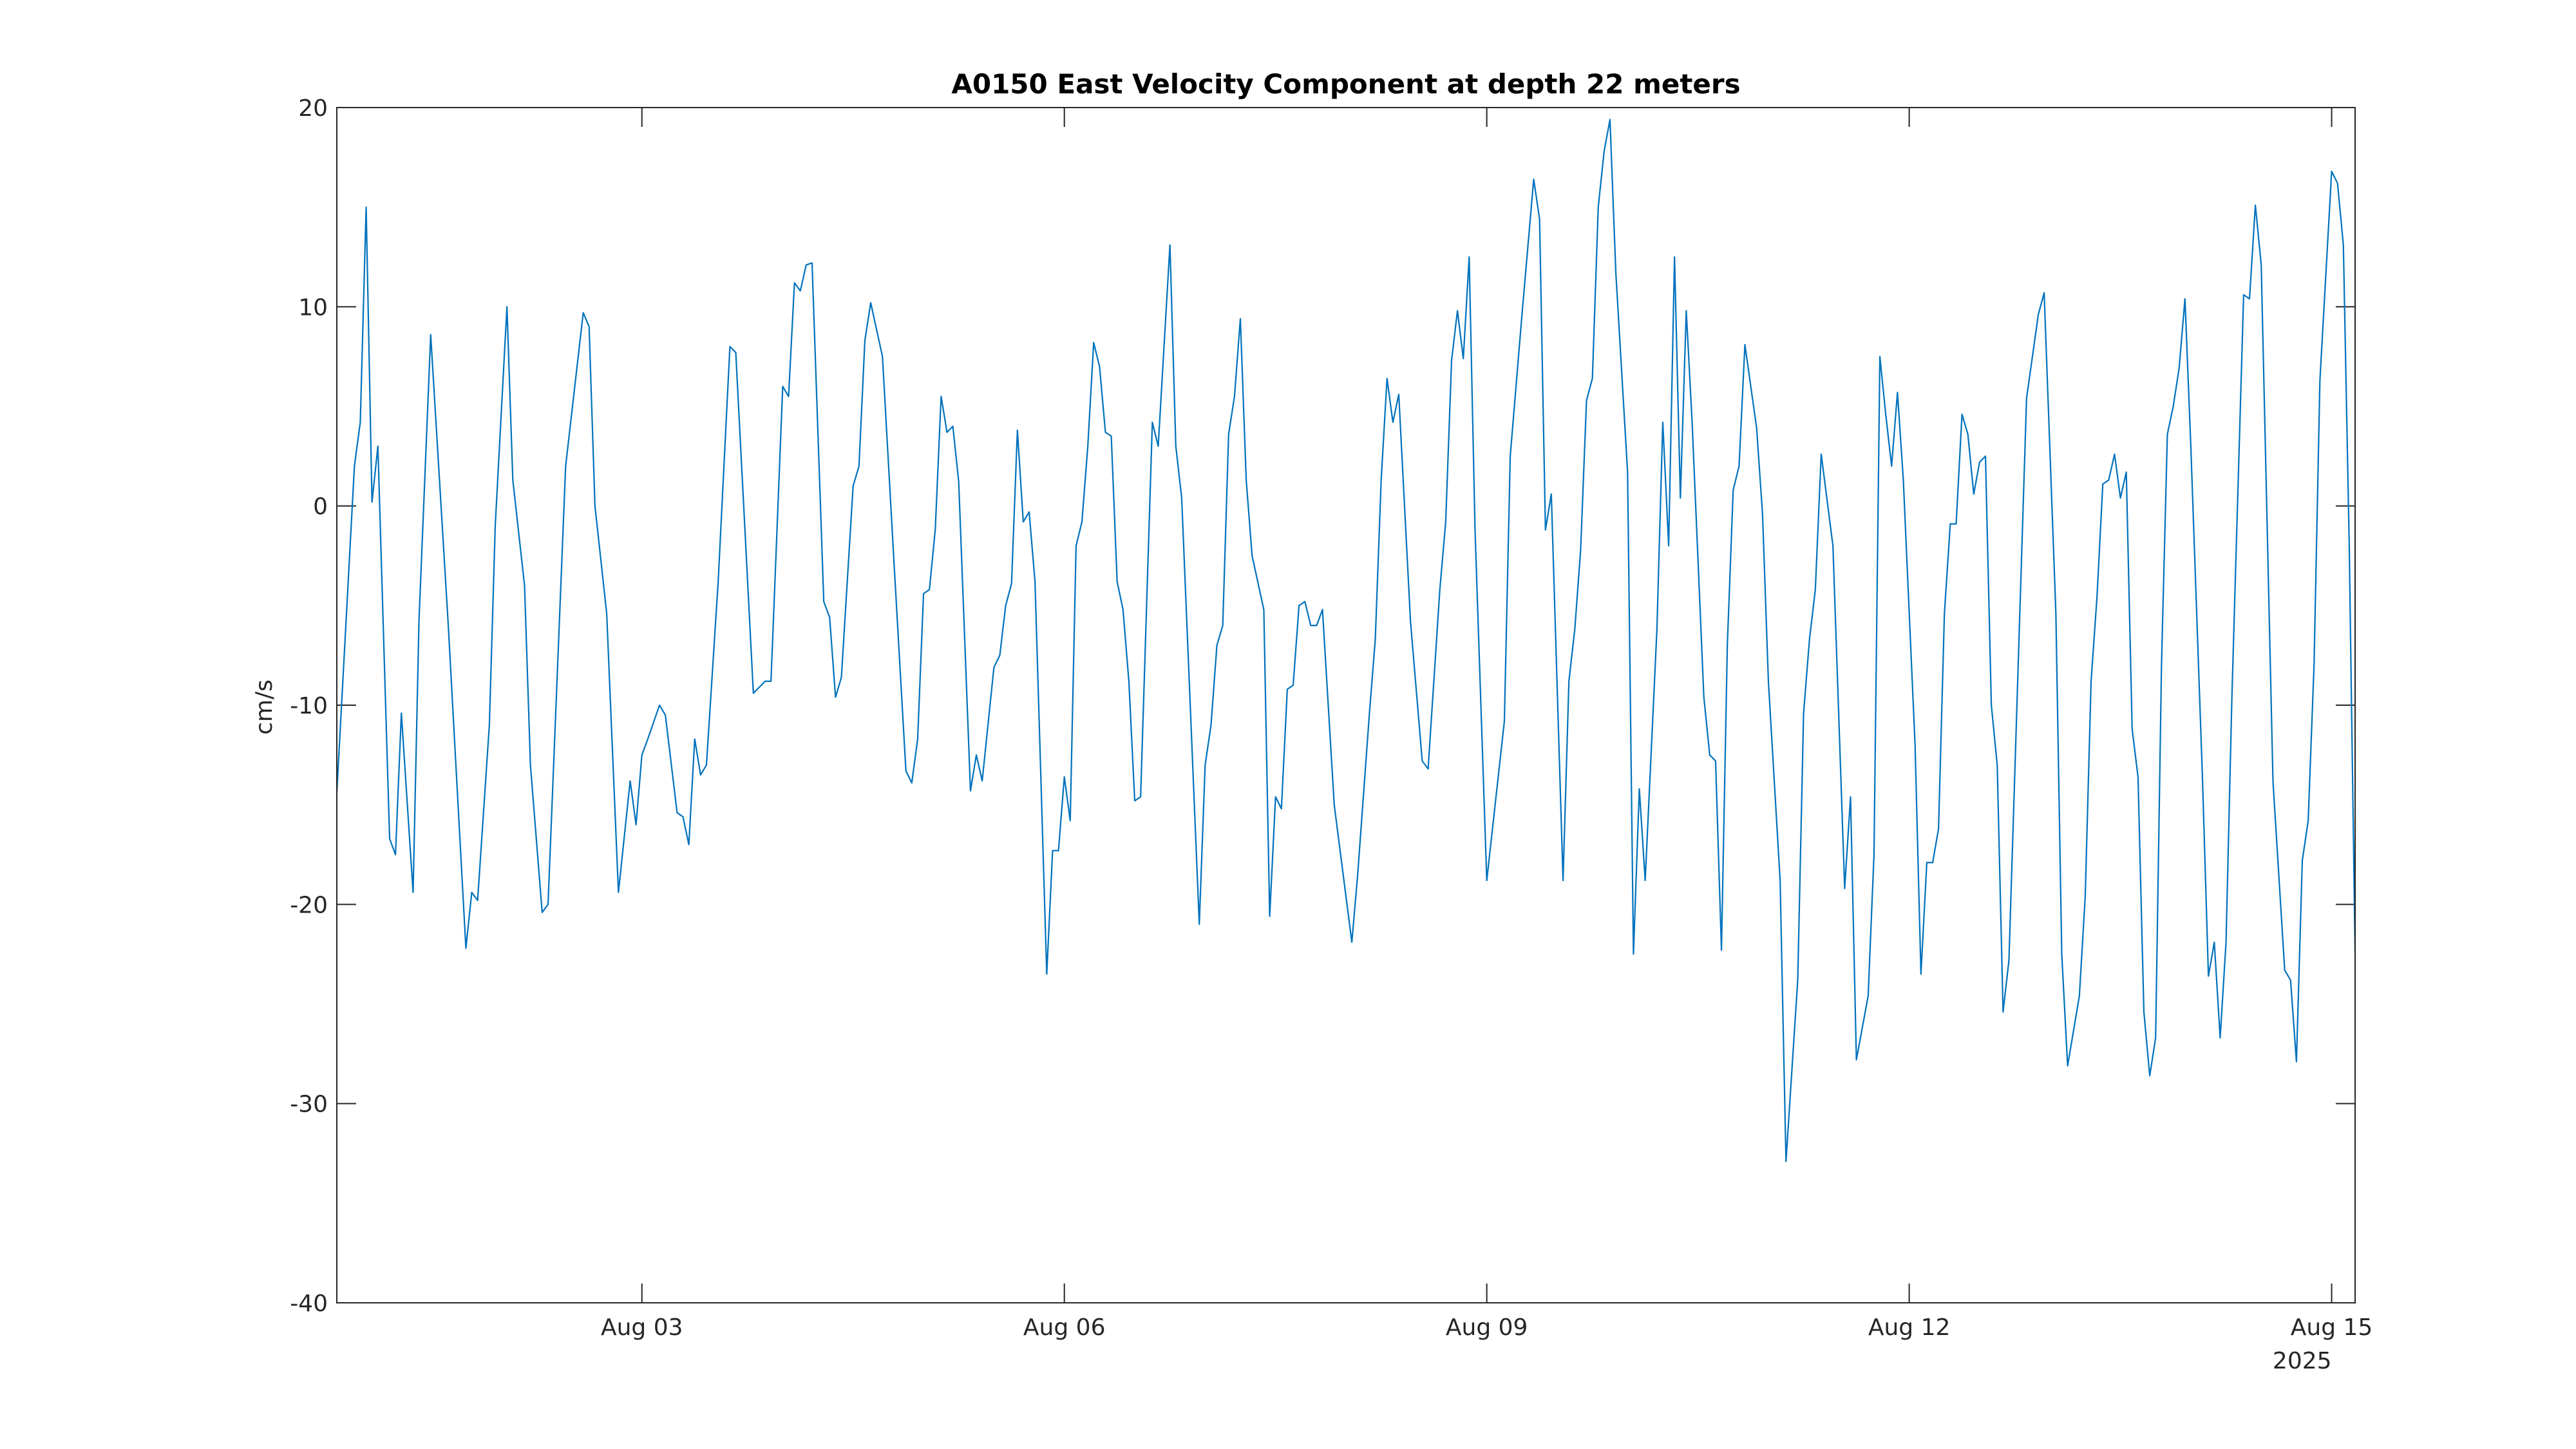 The image size is (2576, 1449). What do you see at coordinates (1064, 1327) in the screenshot?
I see `x-tick-label: Aug 06` at bounding box center [1064, 1327].